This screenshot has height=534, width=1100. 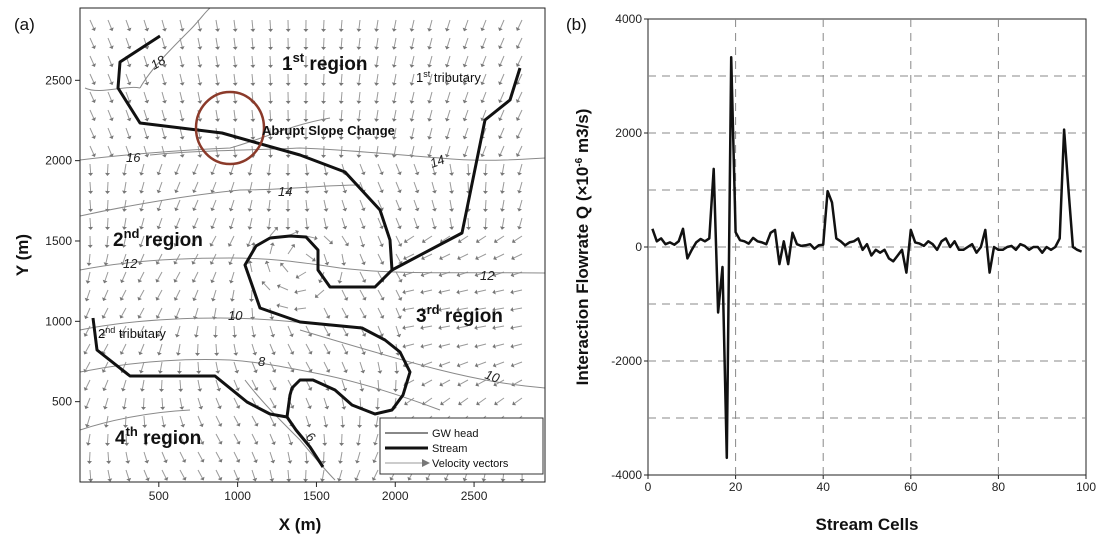 I want to click on x-tick-label: 80, so click(x=999, y=487).